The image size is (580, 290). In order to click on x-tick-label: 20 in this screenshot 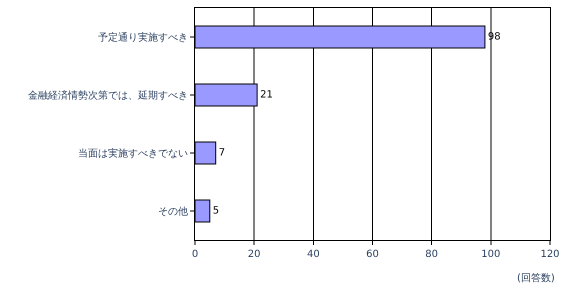, I will do `click(254, 254)`.